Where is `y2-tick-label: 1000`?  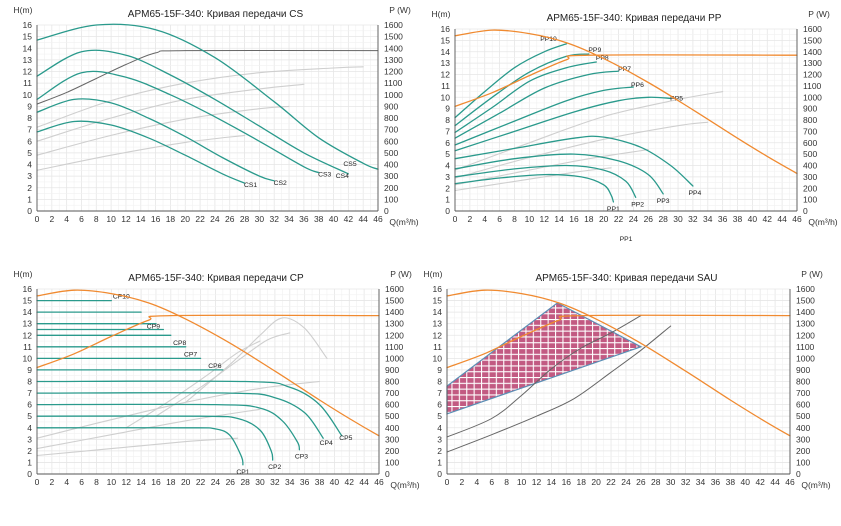 y2-tick-label: 1000 is located at coordinates (394, 358).